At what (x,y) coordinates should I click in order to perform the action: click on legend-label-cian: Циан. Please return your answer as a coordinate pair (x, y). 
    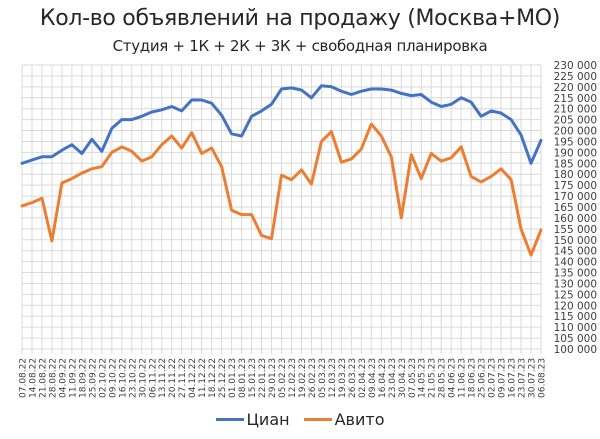
    Looking at the image, I should click on (268, 419).